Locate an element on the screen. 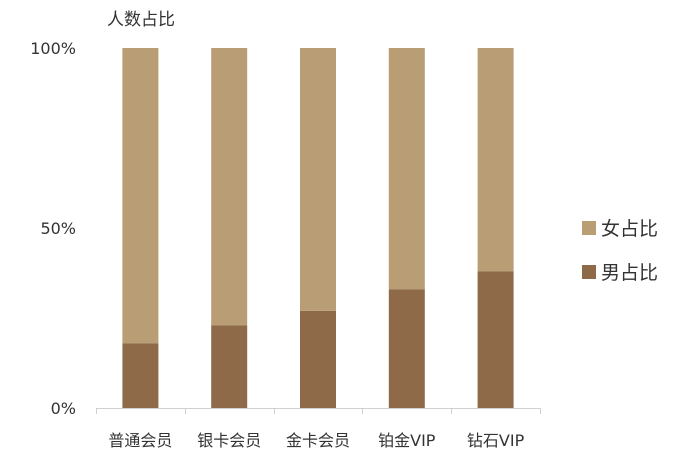  x-tick-label: 金卡会员 is located at coordinates (318, 440).